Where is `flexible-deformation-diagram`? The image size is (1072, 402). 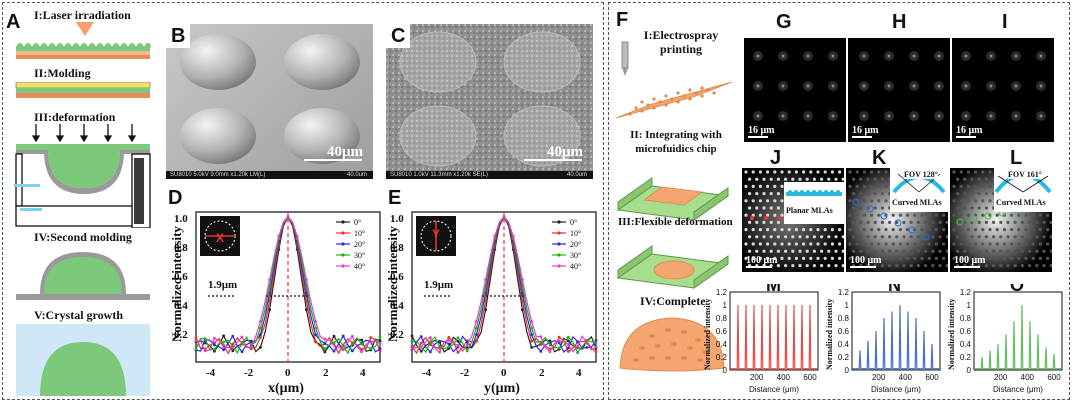 flexible-deformation-diagram is located at coordinates (673, 267).